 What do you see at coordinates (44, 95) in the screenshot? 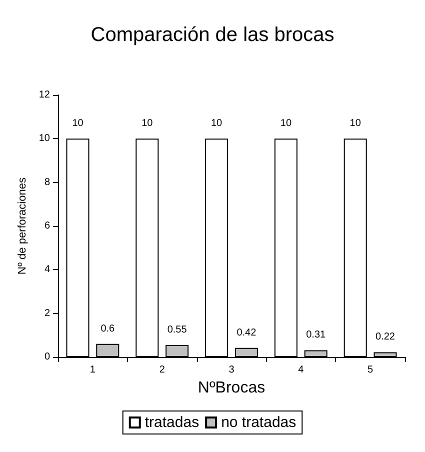
I see `y-tick-label: 12` at bounding box center [44, 95].